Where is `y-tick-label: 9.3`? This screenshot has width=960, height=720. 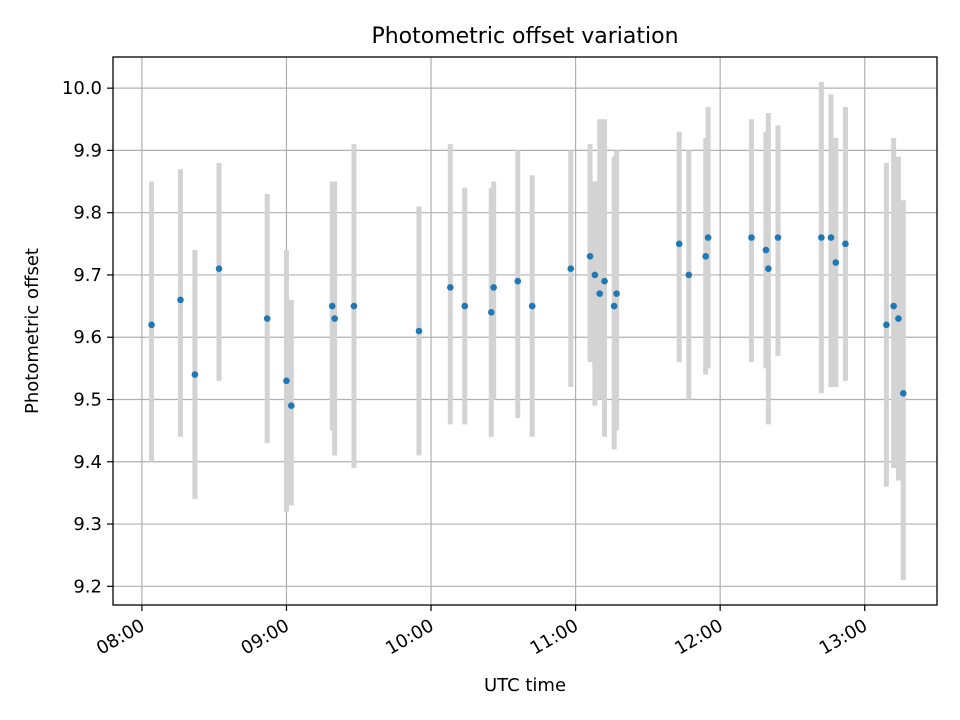
y-tick-label: 9.3 is located at coordinates (87, 524).